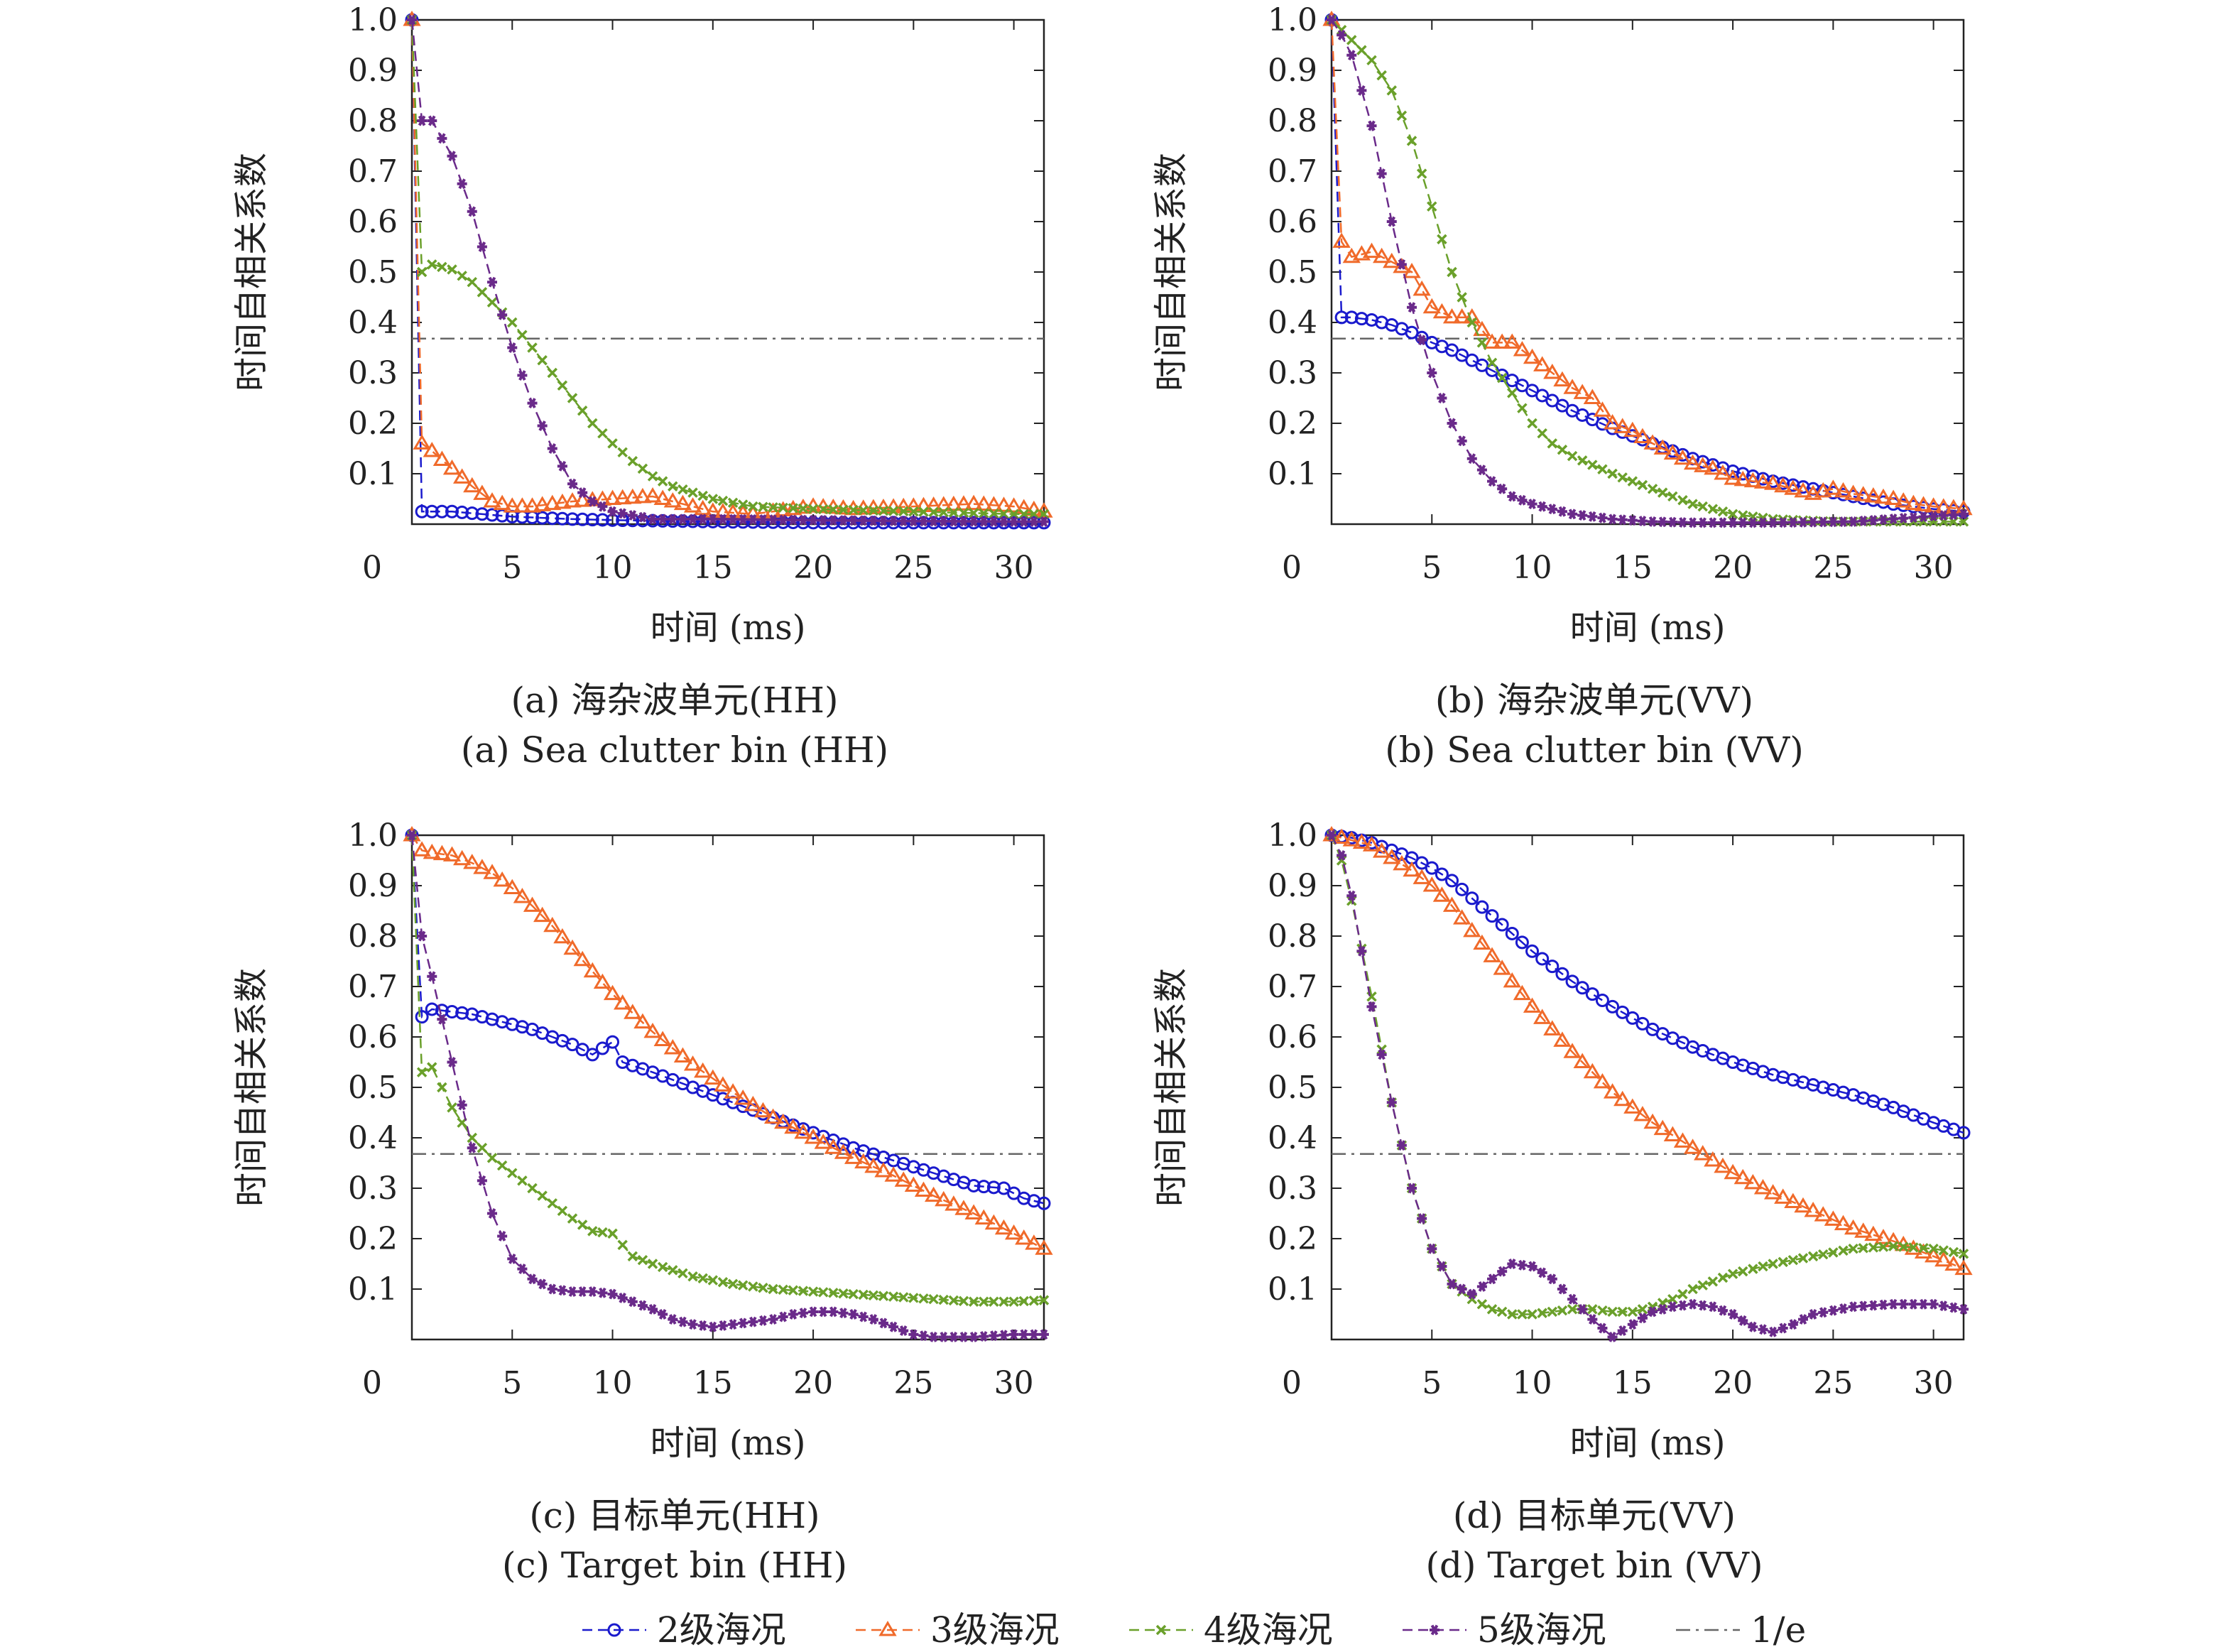 The width and height of the screenshot is (2237, 1652). Describe the element at coordinates (1161, 1630) in the screenshot. I see `legend-marker` at that location.